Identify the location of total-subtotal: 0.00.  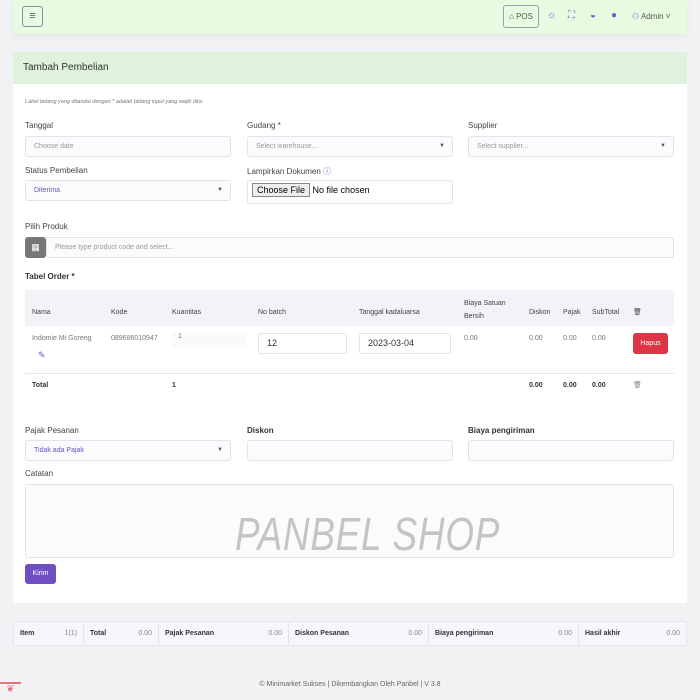
(599, 385).